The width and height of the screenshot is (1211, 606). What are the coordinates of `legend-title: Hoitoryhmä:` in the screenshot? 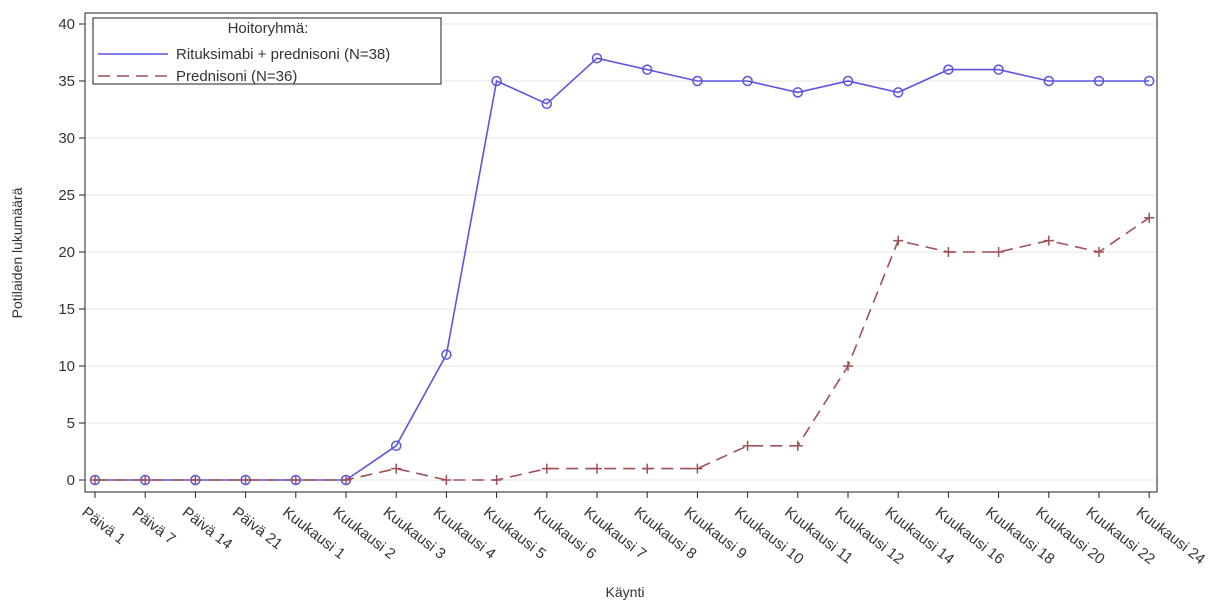 It's located at (268, 28).